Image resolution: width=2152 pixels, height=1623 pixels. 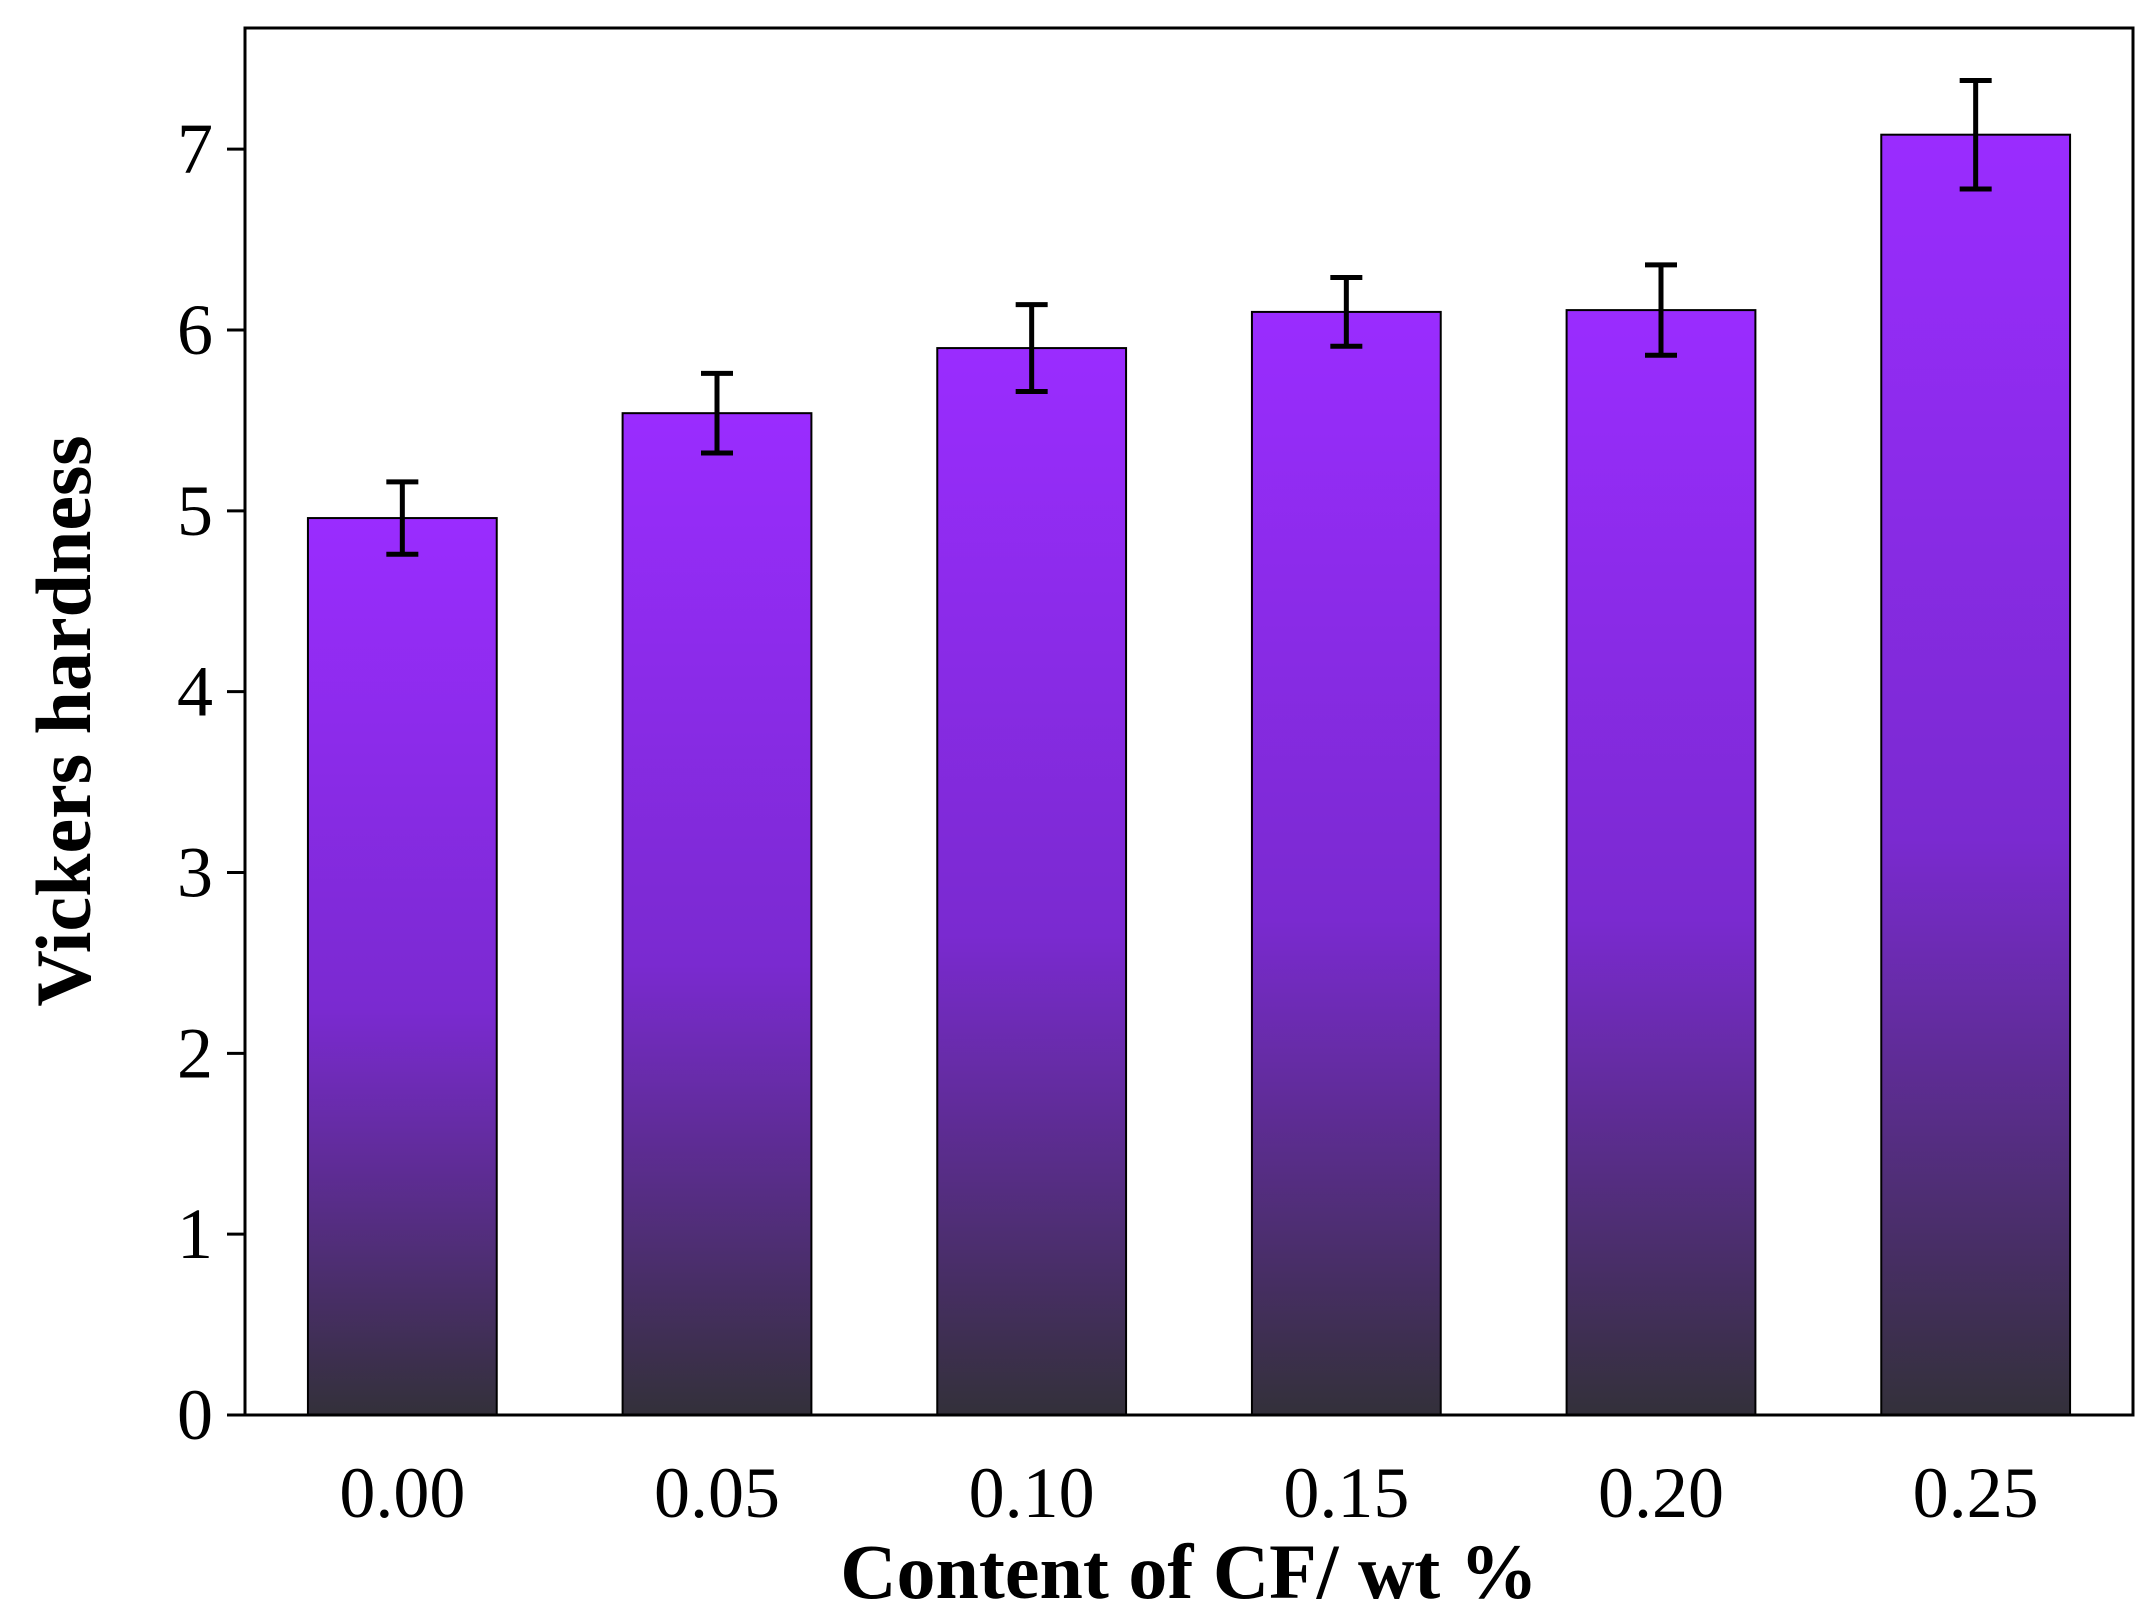 I want to click on error-bar-0.20, so click(x=1661, y=310).